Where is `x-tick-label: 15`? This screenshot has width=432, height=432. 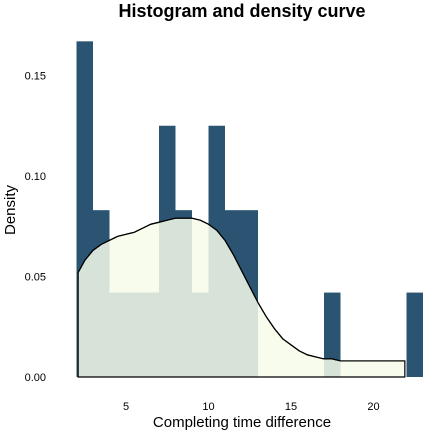 x-tick-label: 15 is located at coordinates (291, 407).